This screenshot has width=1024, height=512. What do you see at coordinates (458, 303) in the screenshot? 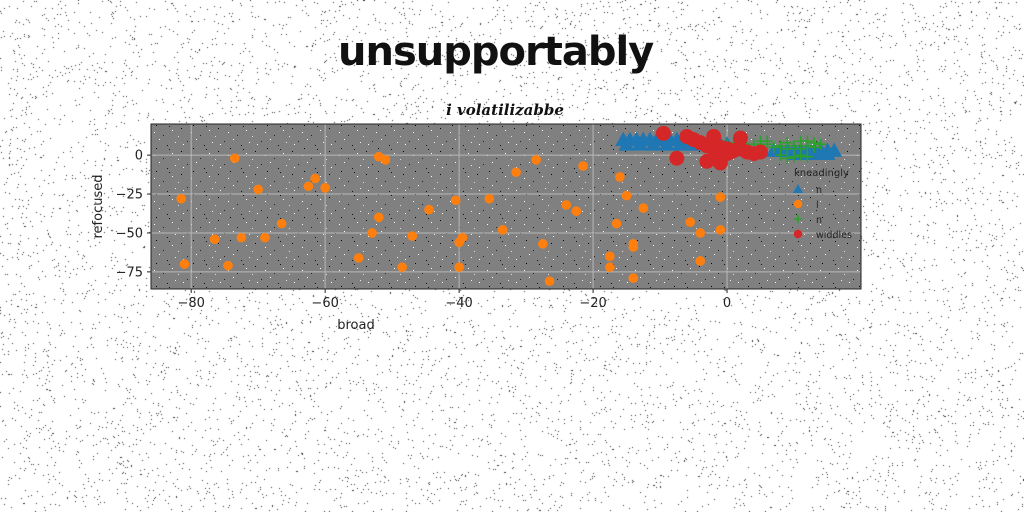
I see `x-tick-label: −40` at bounding box center [458, 303].